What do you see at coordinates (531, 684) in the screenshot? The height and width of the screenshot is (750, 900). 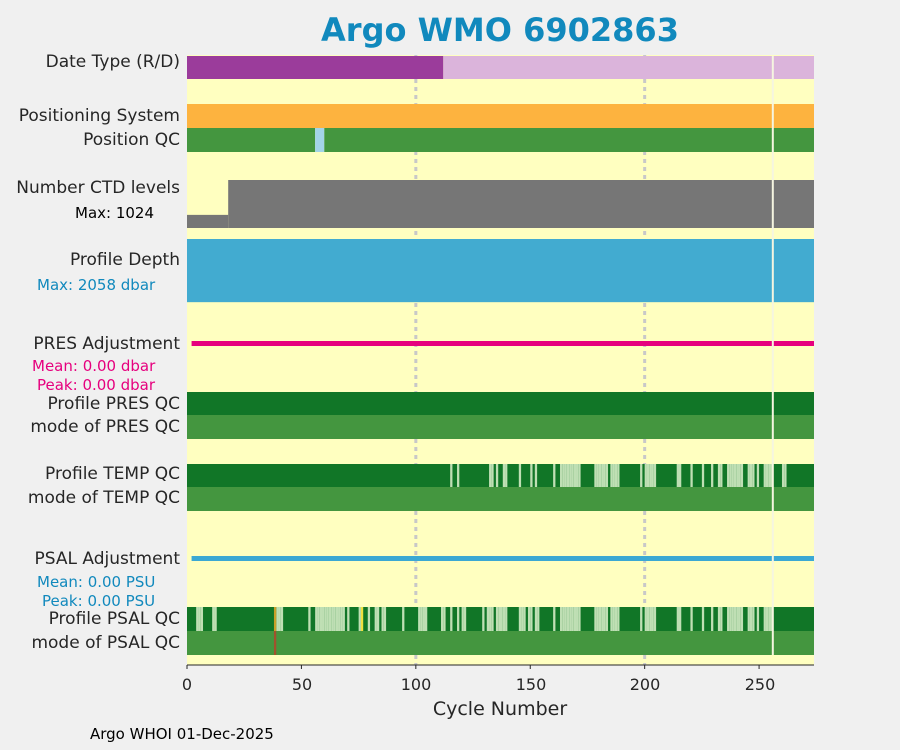 I see `x-tick-label: 150` at bounding box center [531, 684].